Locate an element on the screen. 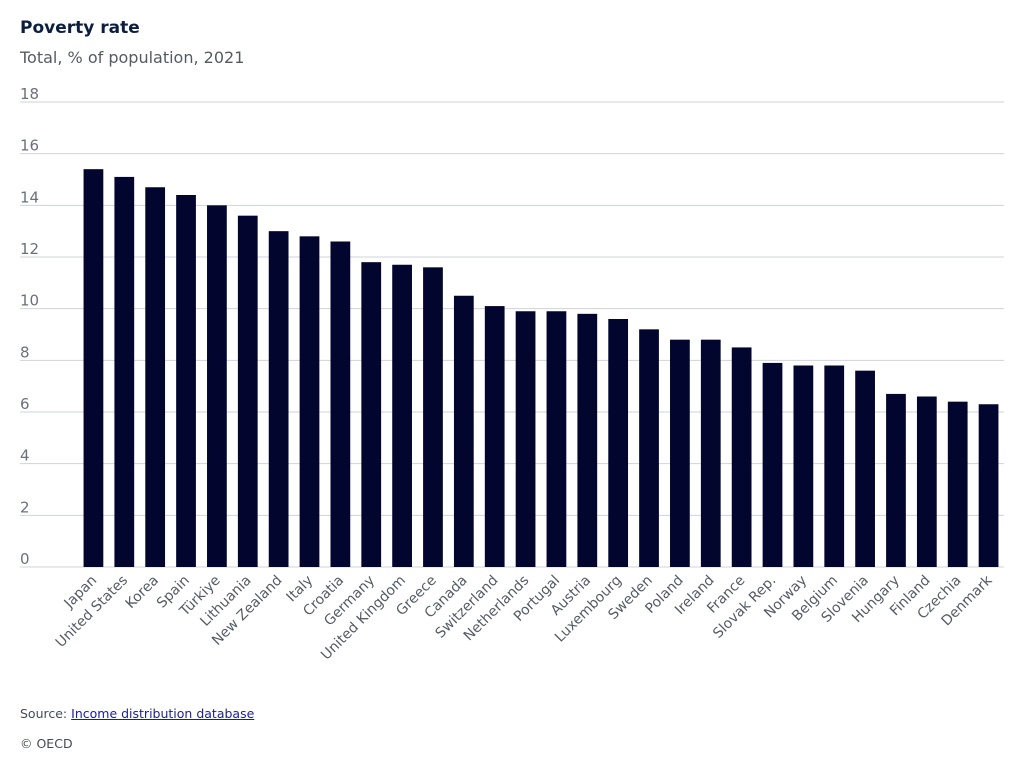 The width and height of the screenshot is (1024, 768). chart-title: Poverty rate is located at coordinates (80, 28).